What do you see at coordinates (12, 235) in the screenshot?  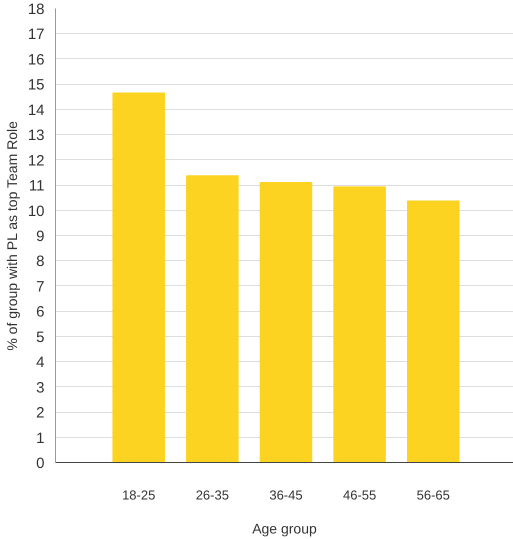 I see `y-axis-title: % of group with PL as top Team Role` at bounding box center [12, 235].